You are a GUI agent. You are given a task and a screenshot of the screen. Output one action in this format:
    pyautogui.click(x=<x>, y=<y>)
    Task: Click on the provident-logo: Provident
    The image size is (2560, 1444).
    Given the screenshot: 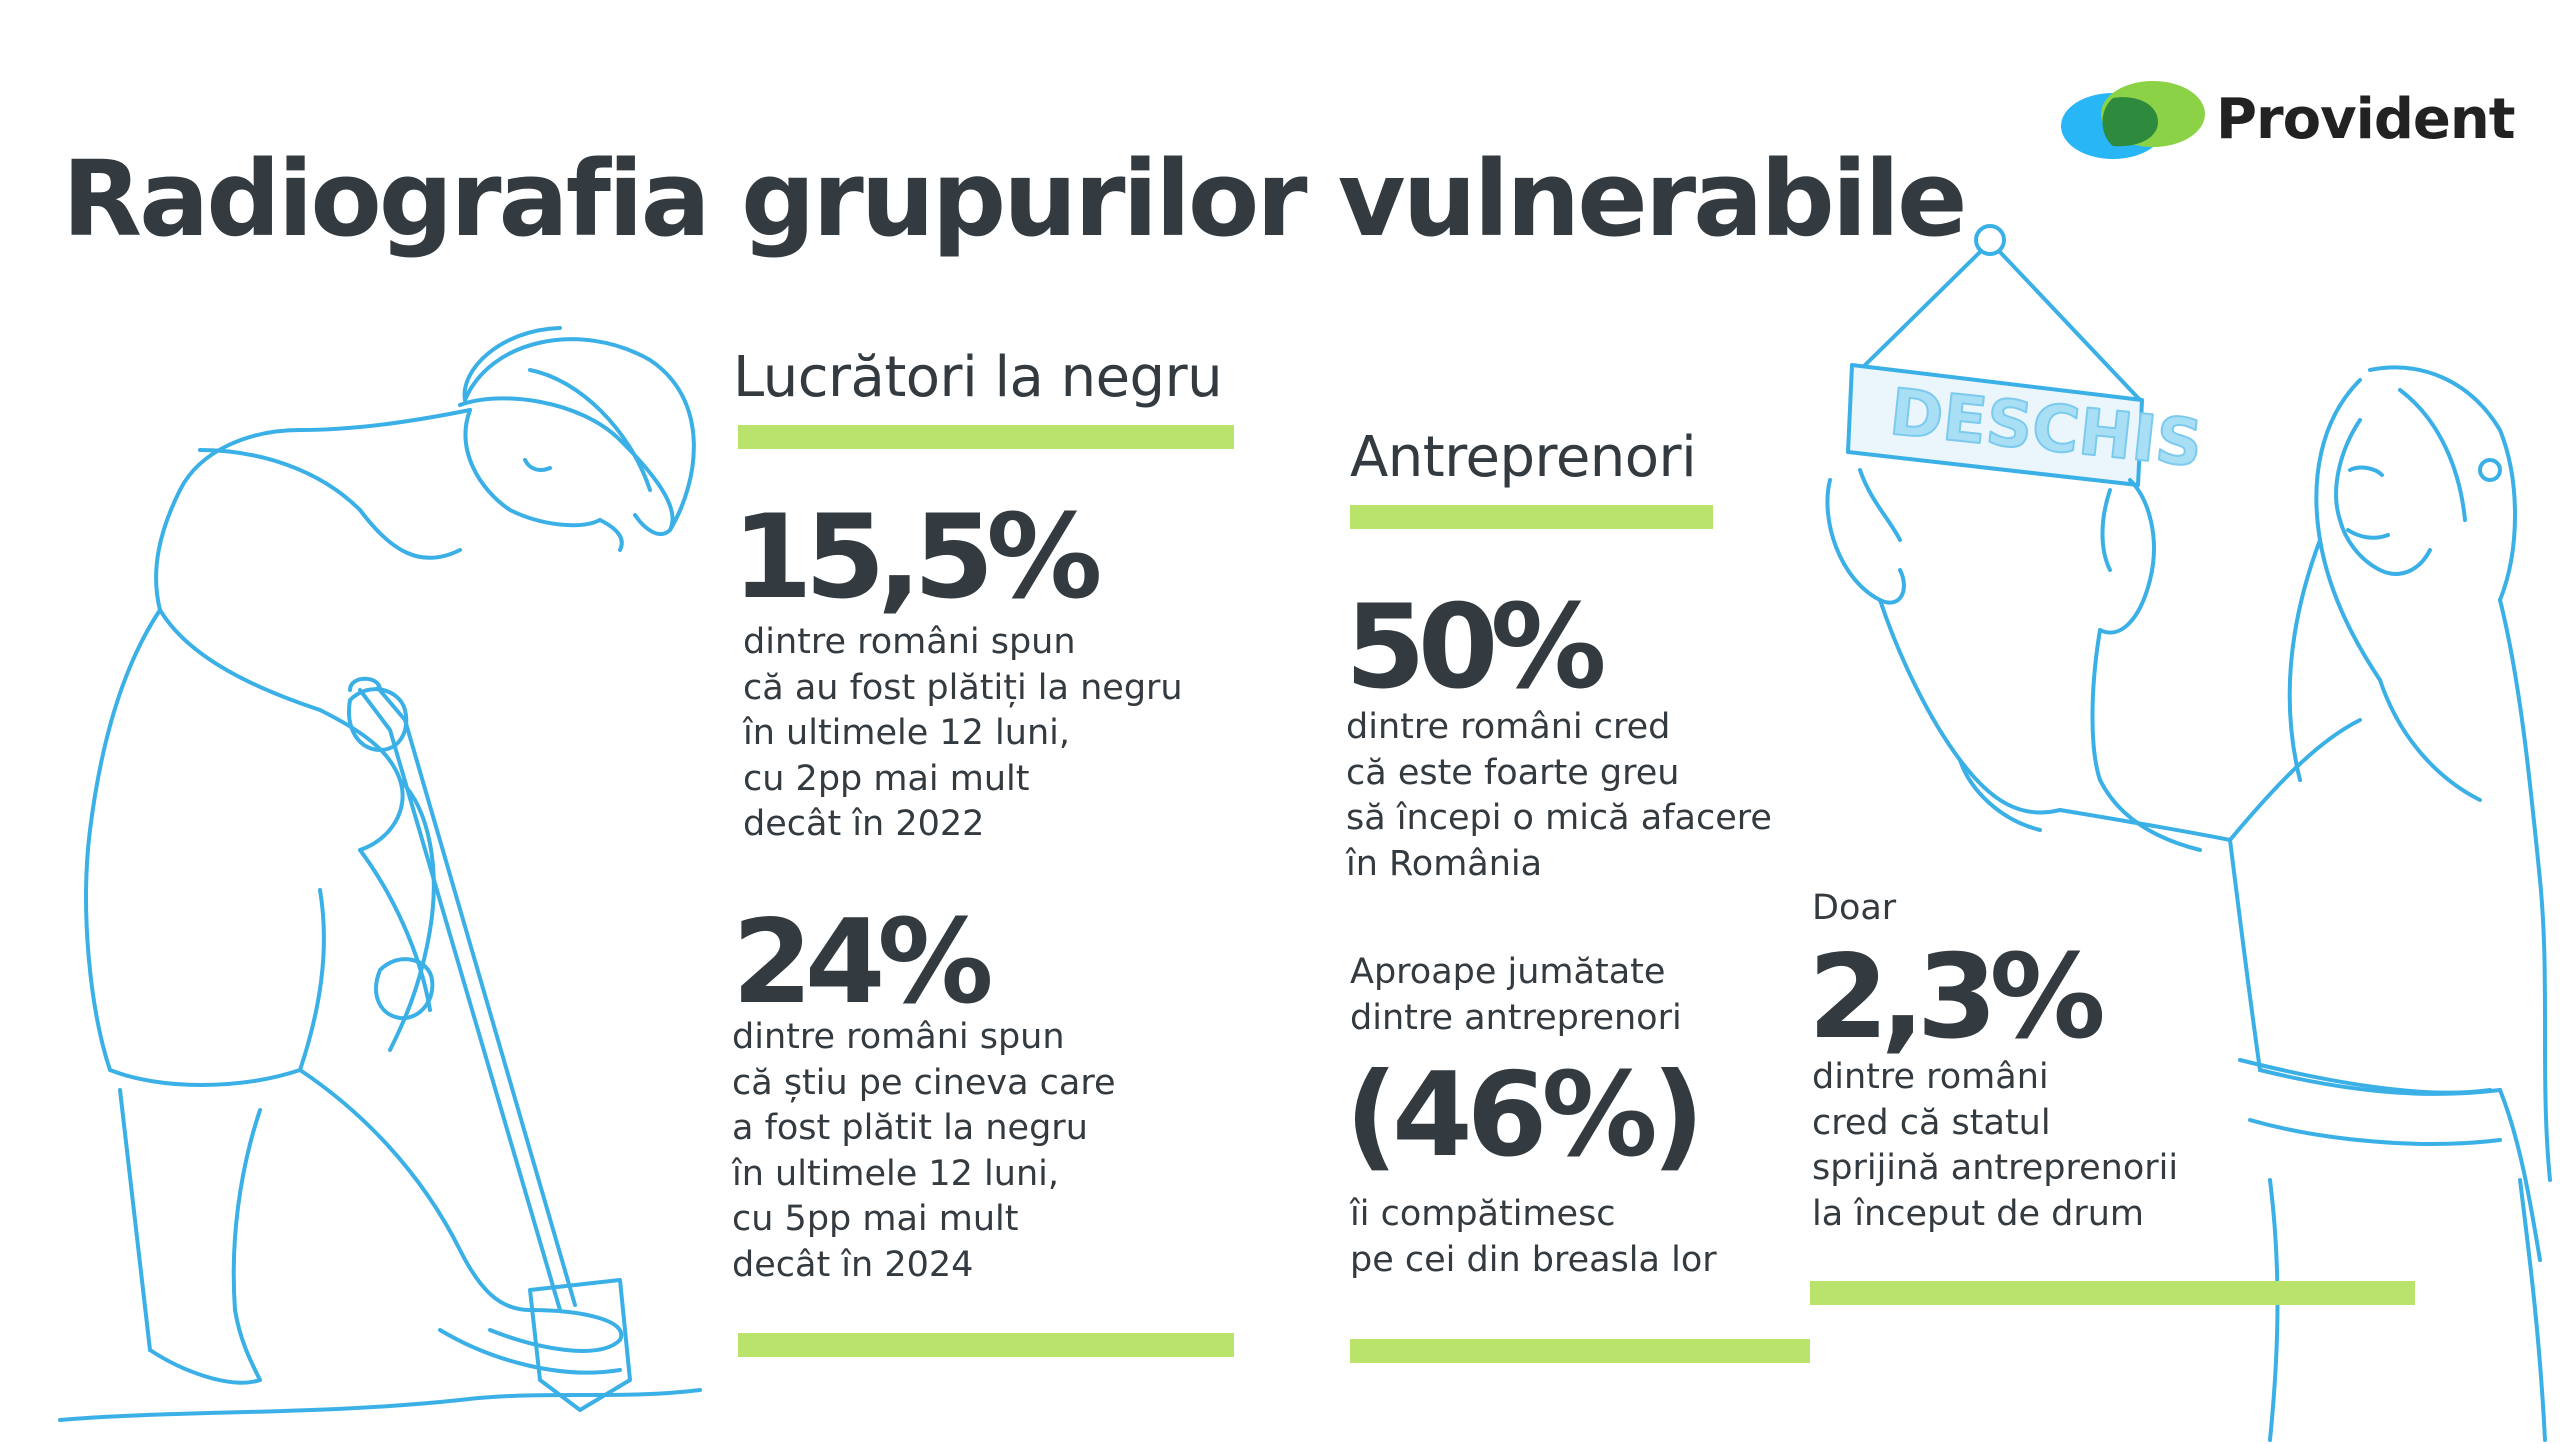 What is the action you would take?
    pyautogui.click(x=2287, y=122)
    